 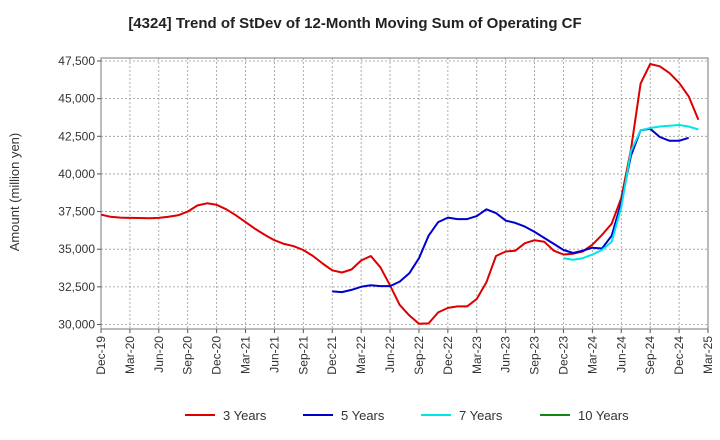 I want to click on y-tick-label: 47,500, so click(x=76, y=61).